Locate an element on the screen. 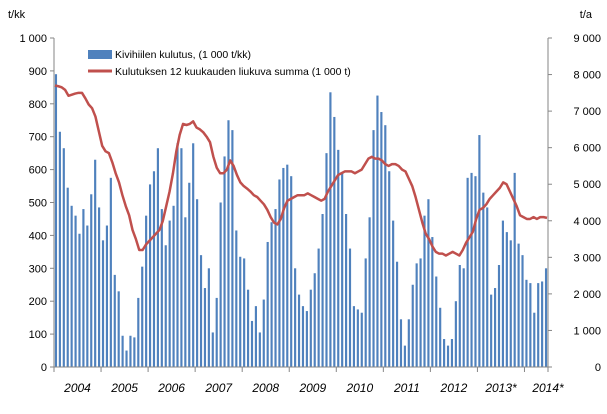  right-tick-label: 7 000 is located at coordinates (587, 112).